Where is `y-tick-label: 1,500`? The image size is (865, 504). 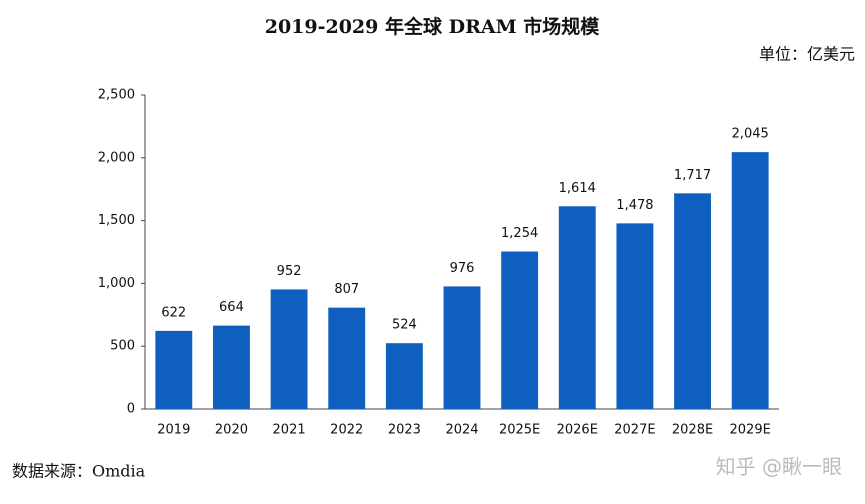
y-tick-label: 1,500 is located at coordinates (116, 220).